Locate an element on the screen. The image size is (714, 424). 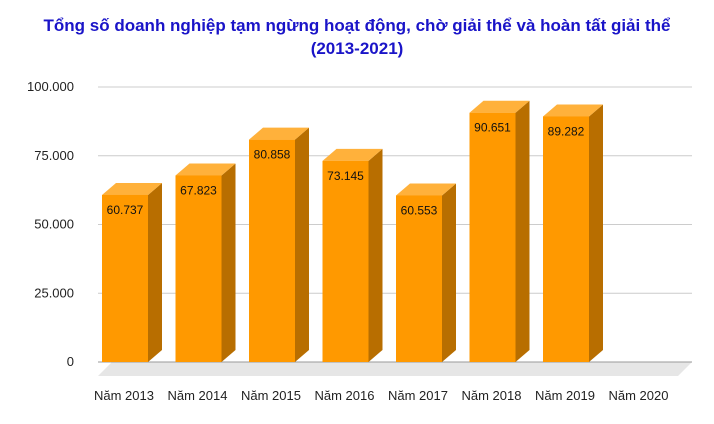
data-label: 67.823 is located at coordinates (198, 190).